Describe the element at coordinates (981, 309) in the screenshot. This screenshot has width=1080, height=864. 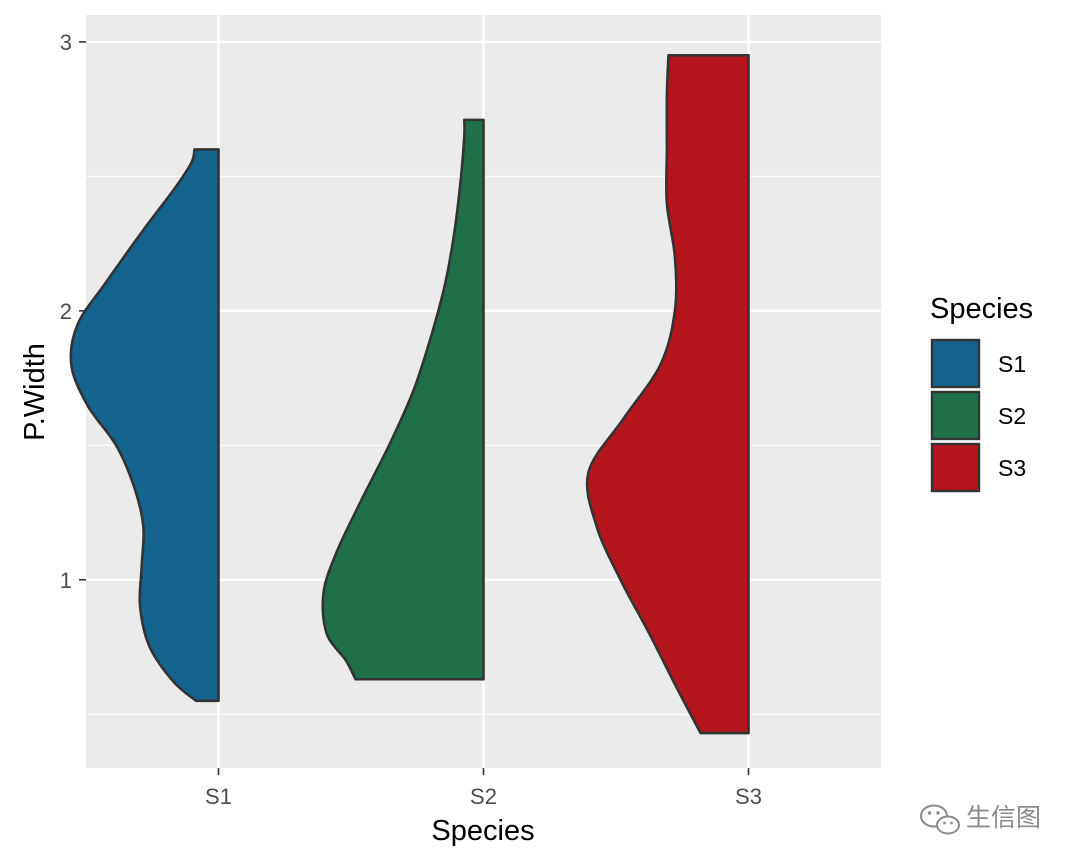
I see `legend-title: Species` at that location.